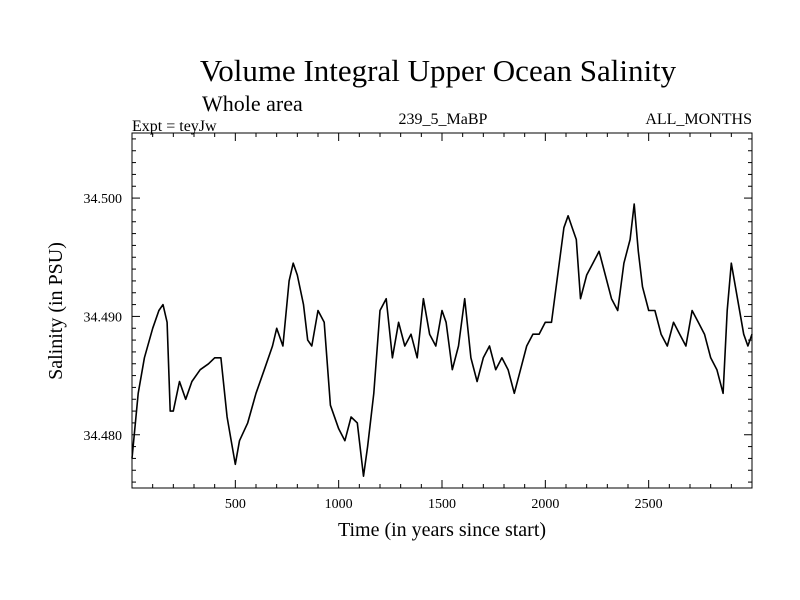  What do you see at coordinates (103, 199) in the screenshot?
I see `y-tick-label: 34.500` at bounding box center [103, 199].